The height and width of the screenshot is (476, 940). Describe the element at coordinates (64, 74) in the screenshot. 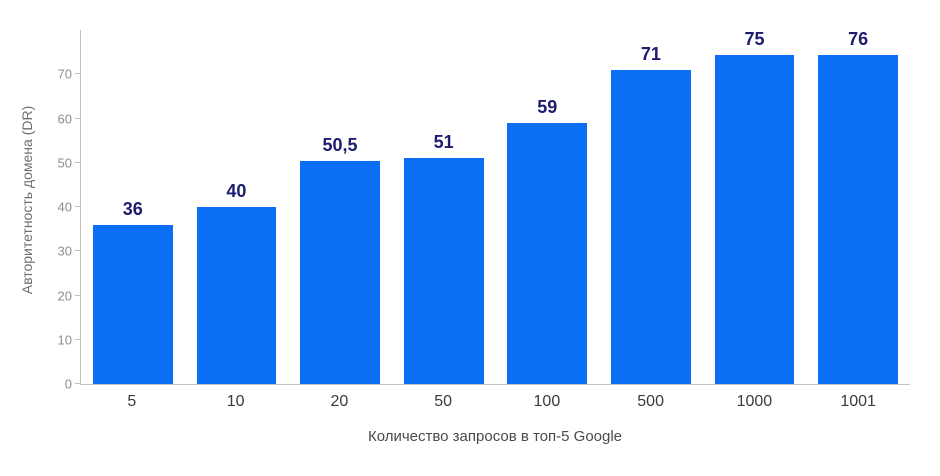

I see `y-tick-label: 70` at that location.